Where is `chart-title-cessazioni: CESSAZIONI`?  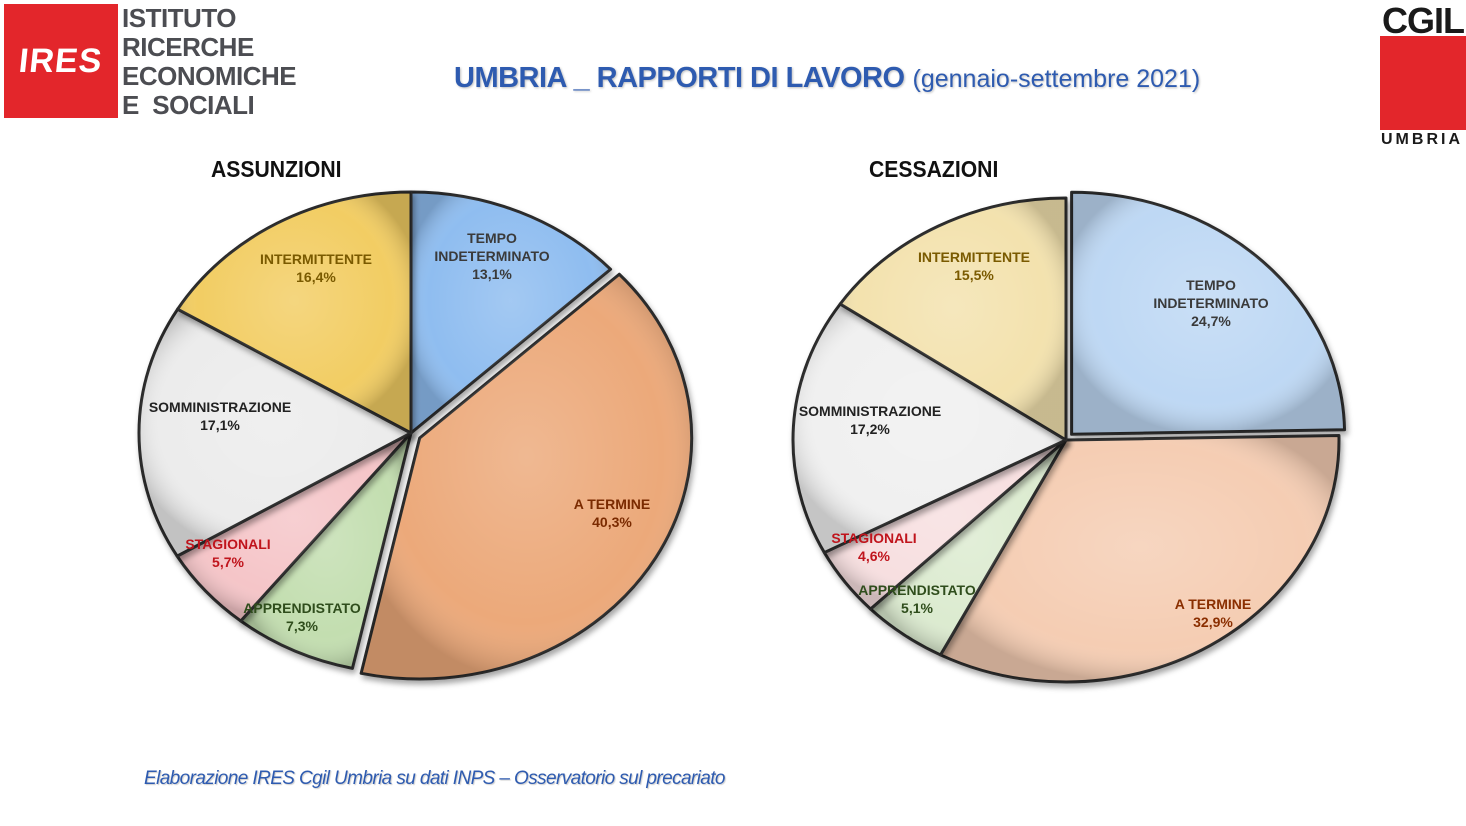 chart-title-cessazioni: CESSAZIONI is located at coordinates (934, 169).